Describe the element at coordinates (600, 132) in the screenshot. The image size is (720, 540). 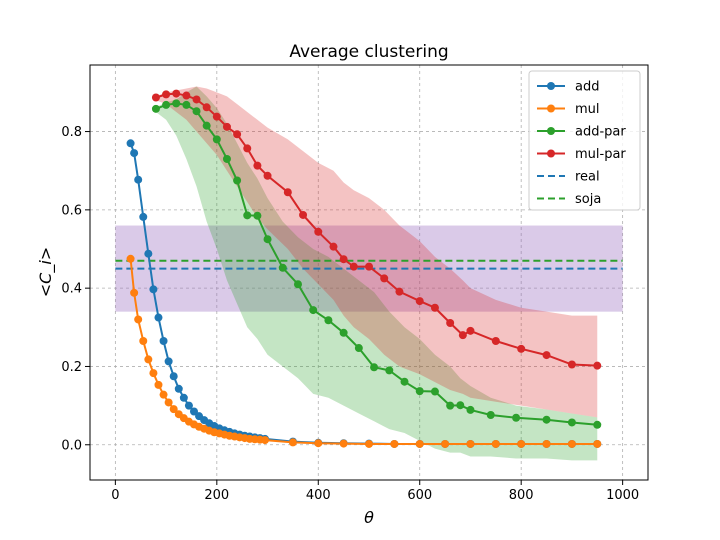
I see `legend-label-add-par: add-par` at that location.